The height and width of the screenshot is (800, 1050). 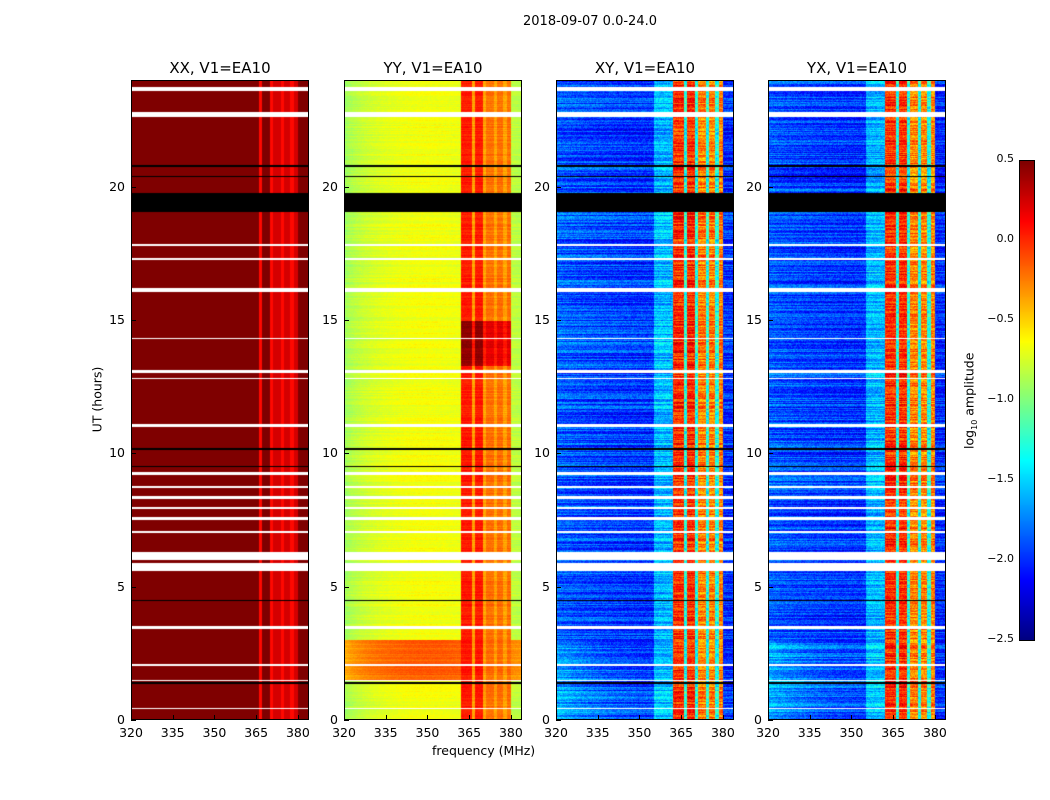 I want to click on colorbar-tick-label: 0.5, so click(x=1005, y=158).